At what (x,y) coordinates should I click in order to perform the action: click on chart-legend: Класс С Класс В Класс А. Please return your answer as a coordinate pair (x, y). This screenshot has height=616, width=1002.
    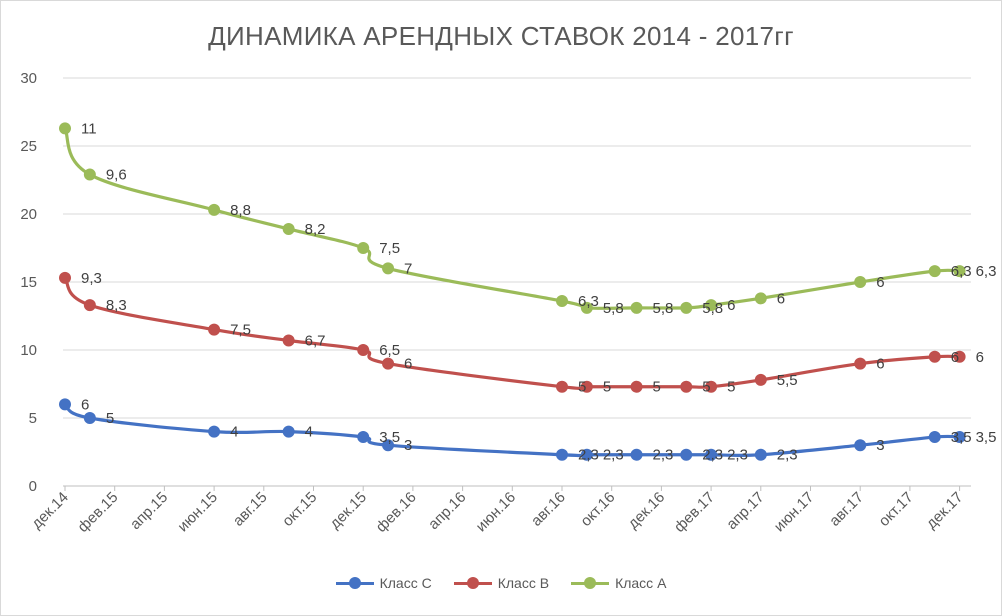
    Looking at the image, I should click on (501, 583).